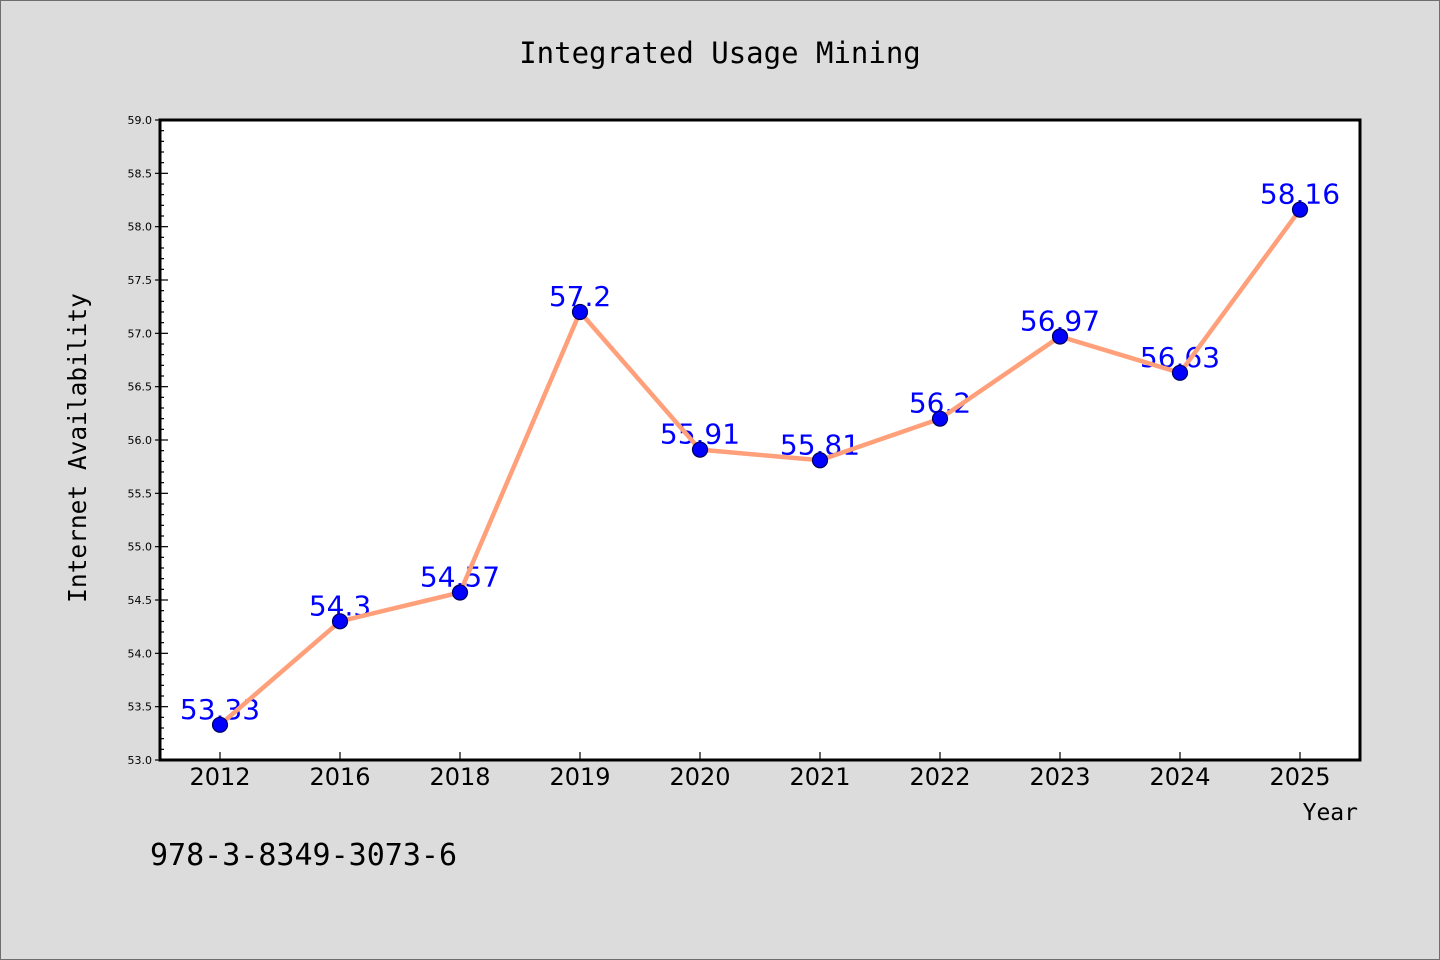  What do you see at coordinates (939, 777) in the screenshot?
I see `x-tick-label-2022: 2022` at bounding box center [939, 777].